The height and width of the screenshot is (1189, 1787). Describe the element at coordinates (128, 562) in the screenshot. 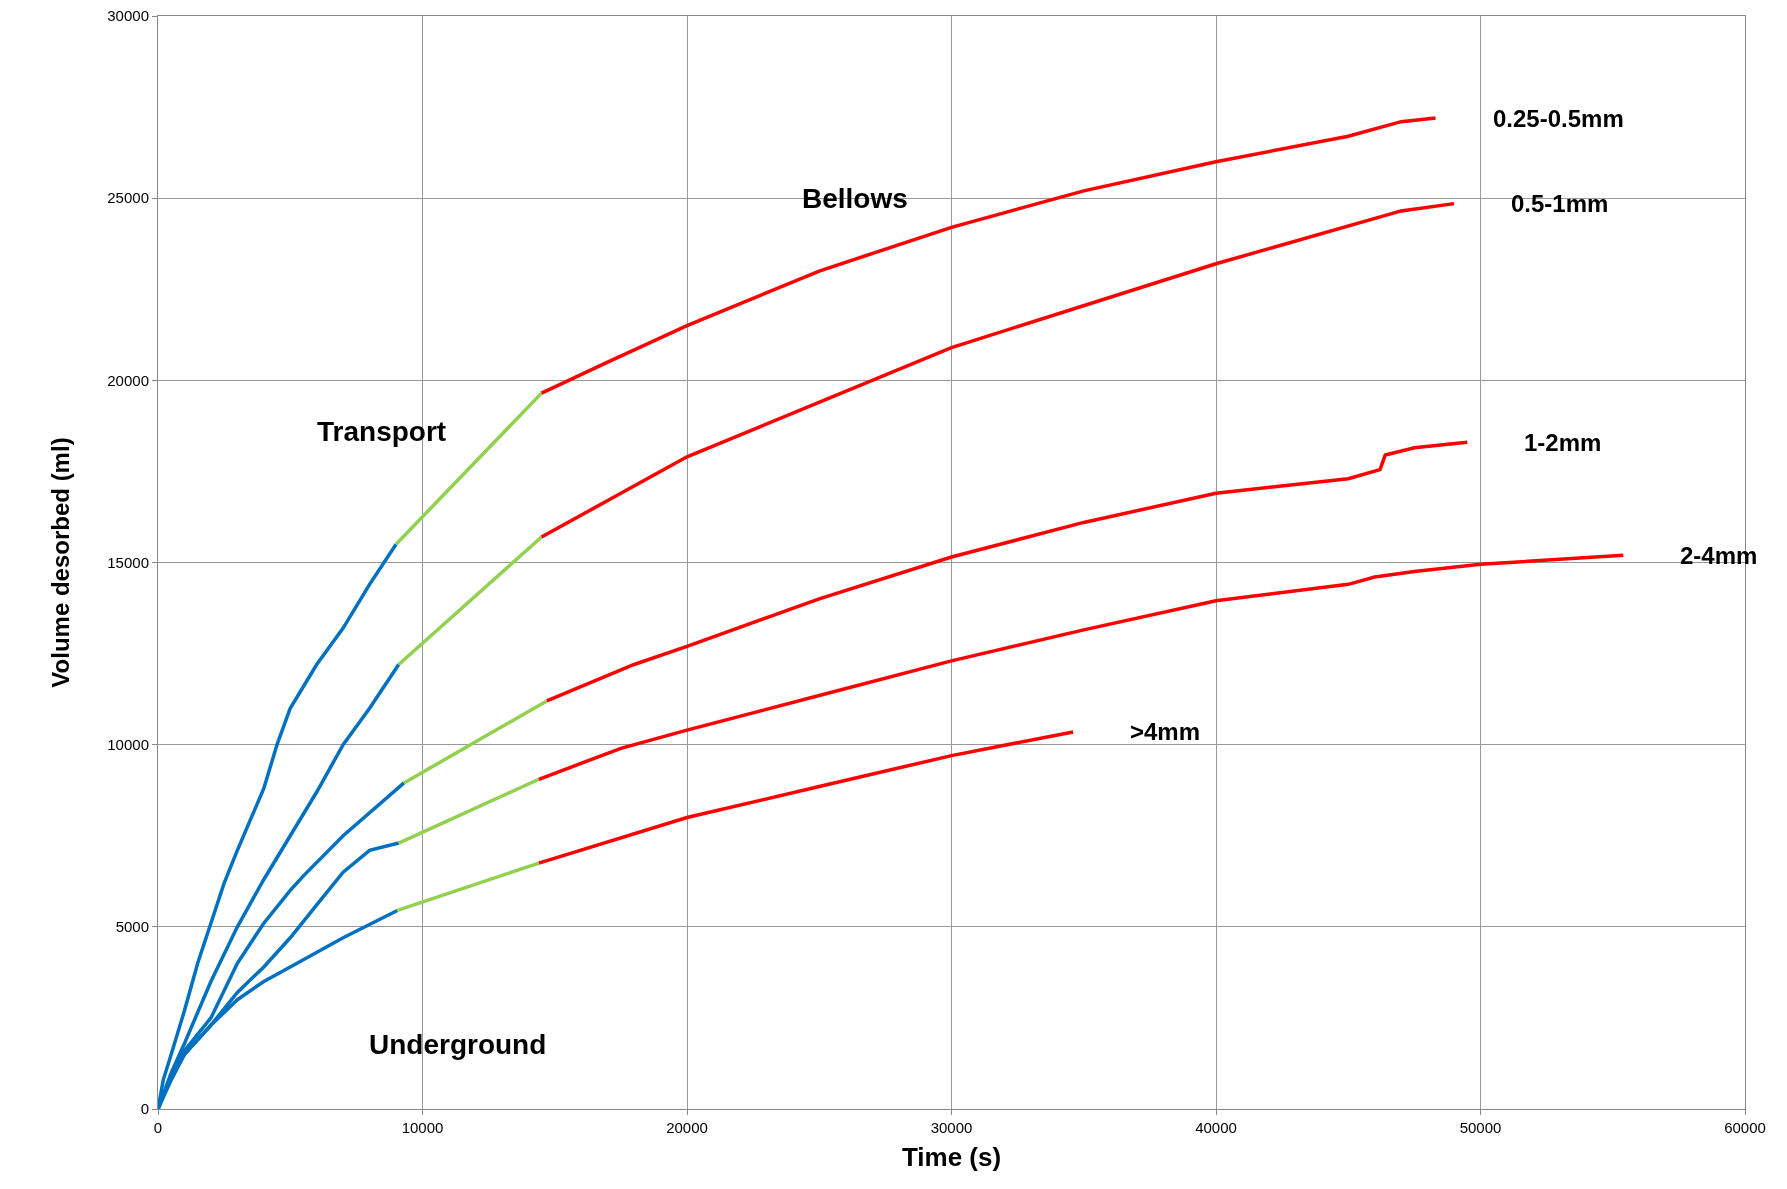

I see `y-tick-label: 15000` at that location.